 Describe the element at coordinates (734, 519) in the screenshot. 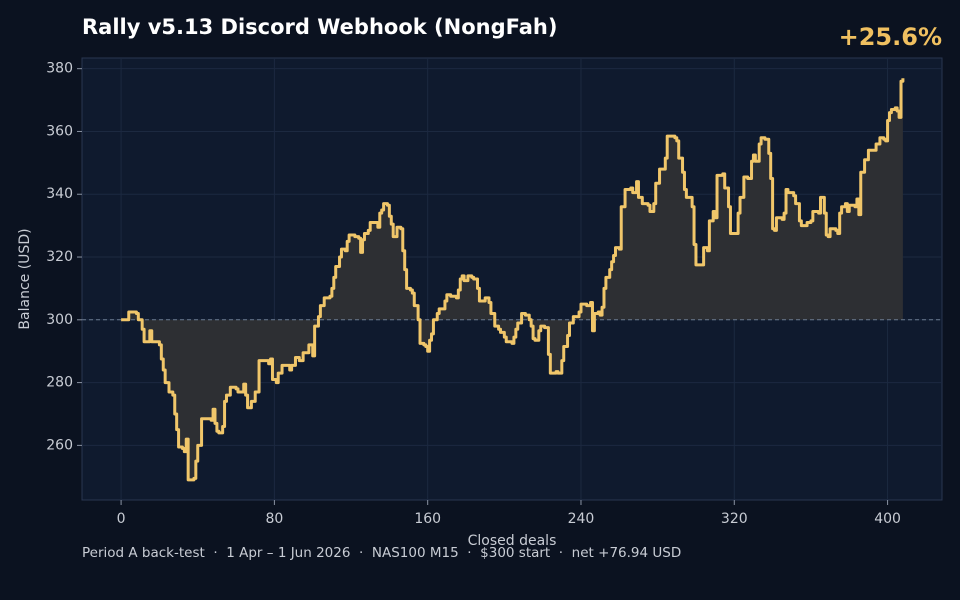

I see `x-tick-label: 320` at that location.